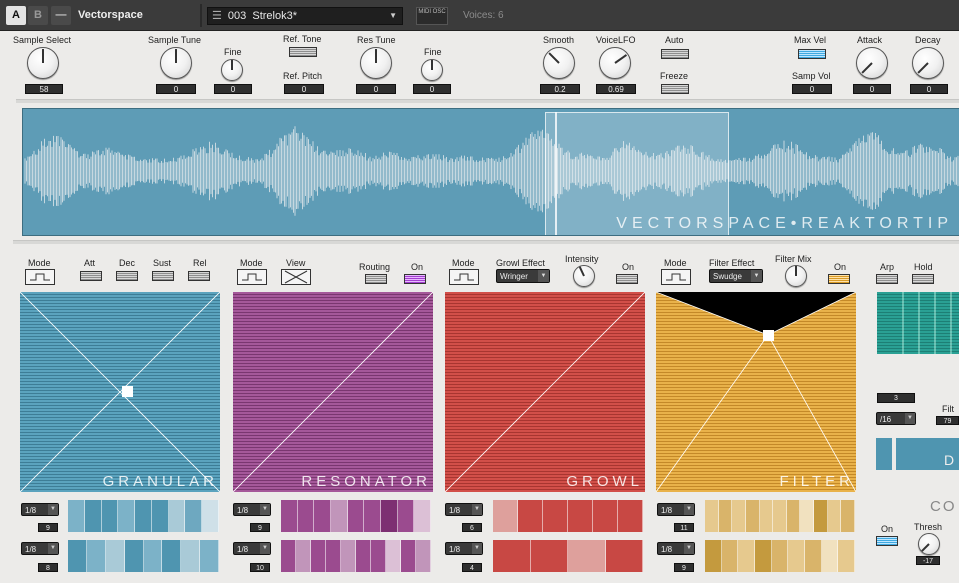 This screenshot has height=583, width=959. Describe the element at coordinates (736, 276) in the screenshot. I see `filter-effect-dropdown: Swudge ▼` at that location.